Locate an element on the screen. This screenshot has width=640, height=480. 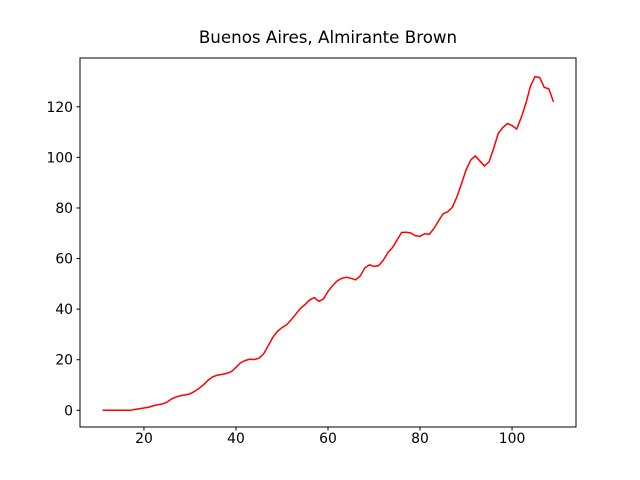
y-tick-label: 60 is located at coordinates (64, 260).